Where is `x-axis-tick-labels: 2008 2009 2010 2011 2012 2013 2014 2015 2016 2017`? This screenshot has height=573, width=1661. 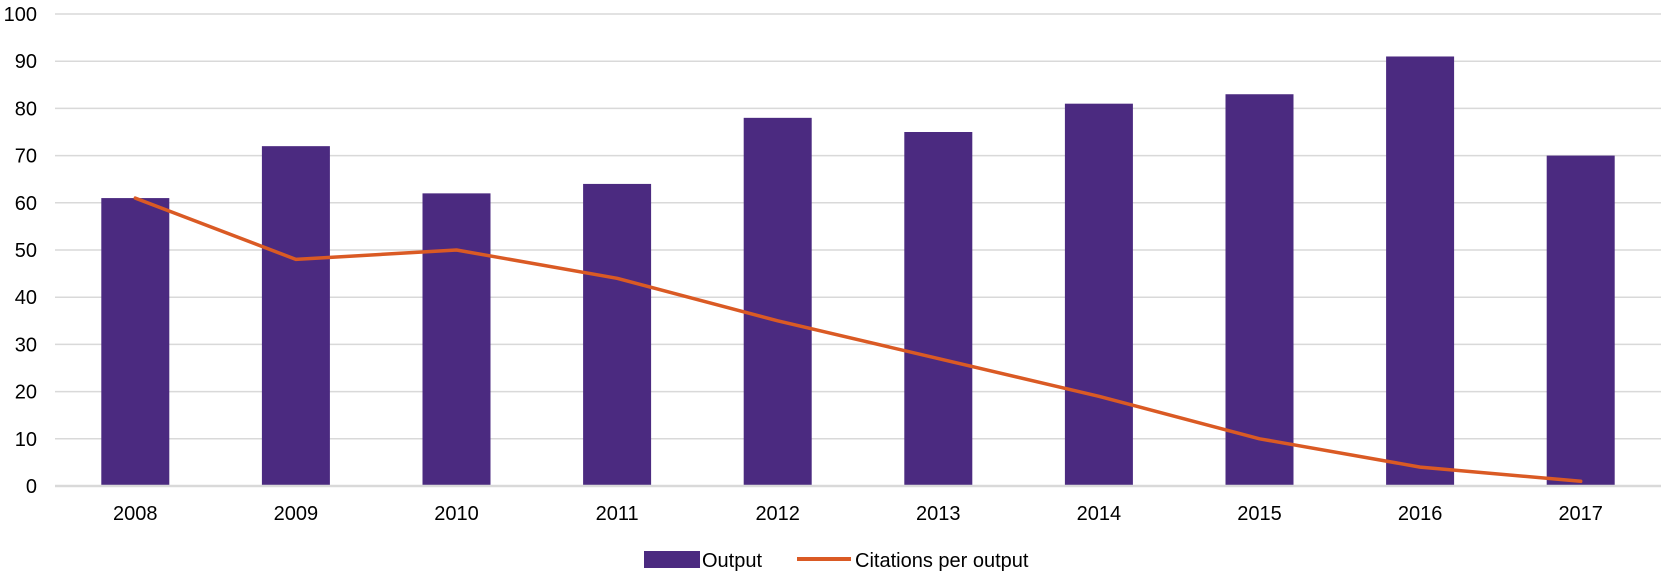 x-axis-tick-labels: 2008 2009 2010 2011 2012 2013 2014 2015 2016 2017 is located at coordinates (858, 514).